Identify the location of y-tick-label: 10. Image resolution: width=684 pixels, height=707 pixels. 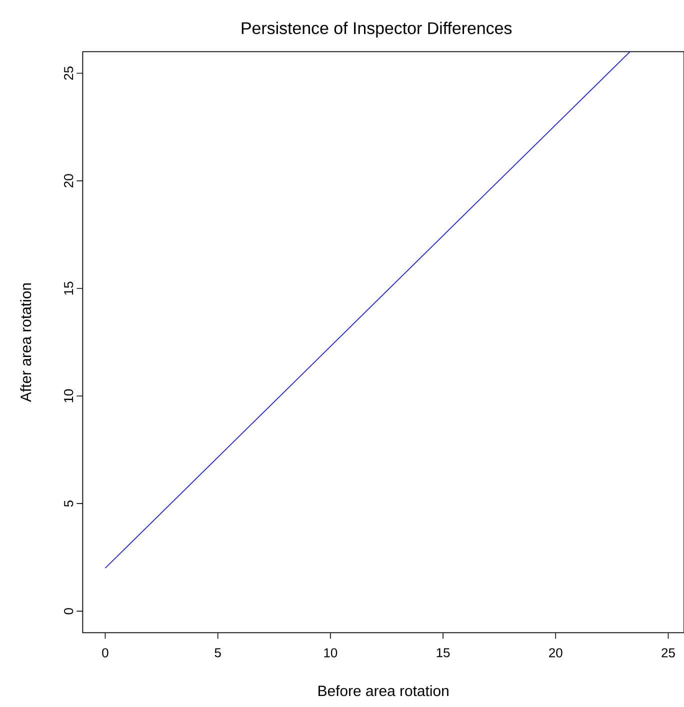
(69, 395).